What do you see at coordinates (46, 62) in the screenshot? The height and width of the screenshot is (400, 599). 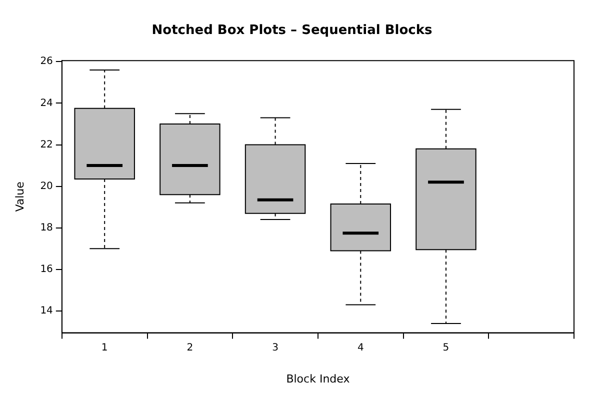 I see `y-tick-label: 26` at bounding box center [46, 62].